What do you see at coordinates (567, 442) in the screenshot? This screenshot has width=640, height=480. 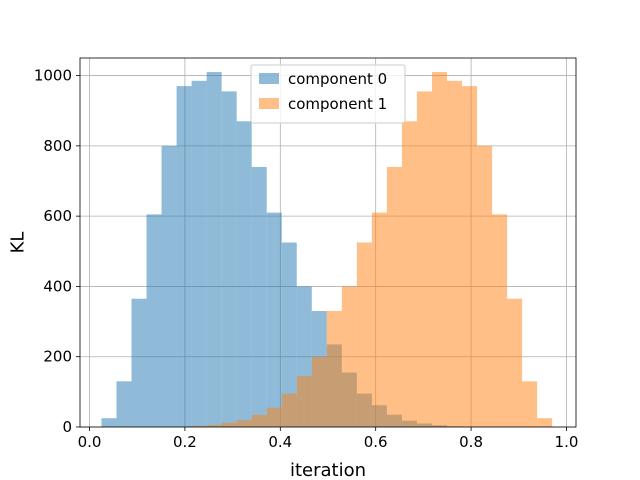 I see `x-tick-label: 1.0` at bounding box center [567, 442].